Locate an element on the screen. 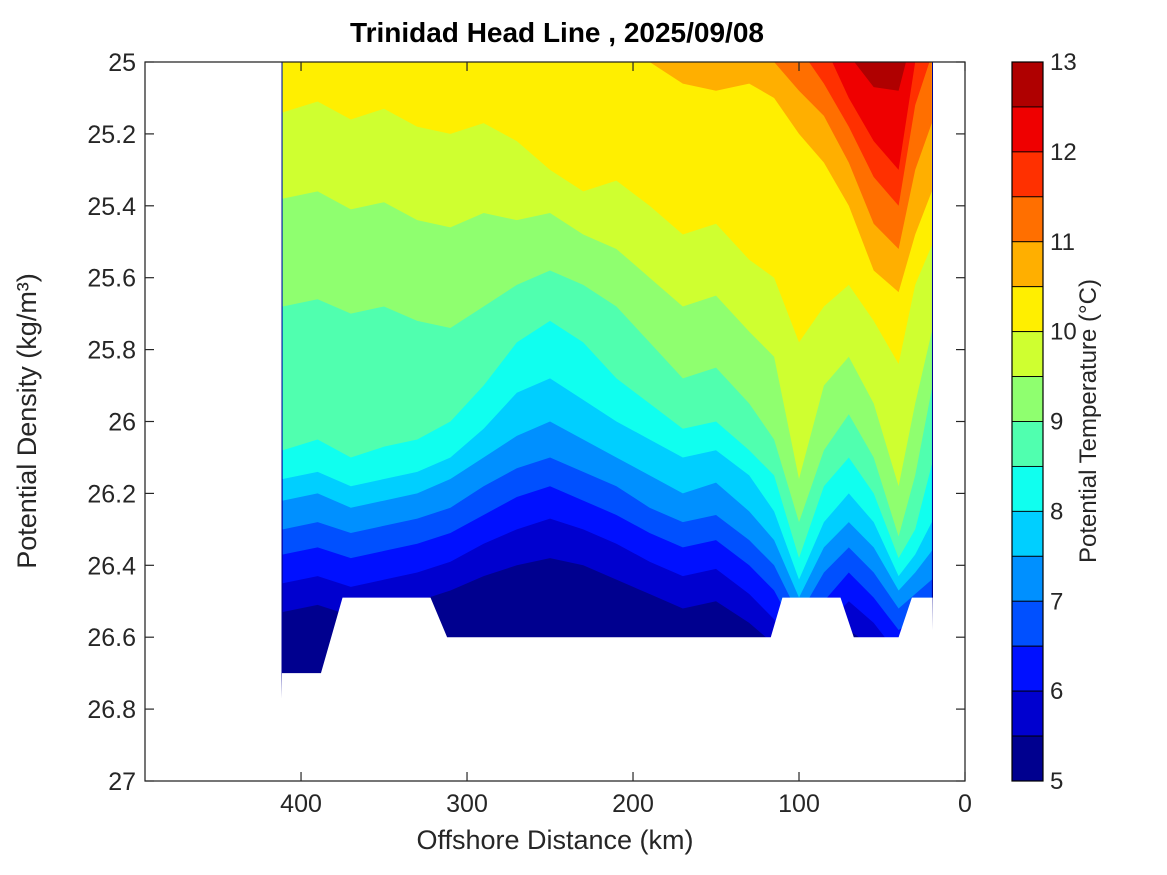 The height and width of the screenshot is (875, 1167). y-tick-label: 25.4 is located at coordinates (111, 207).